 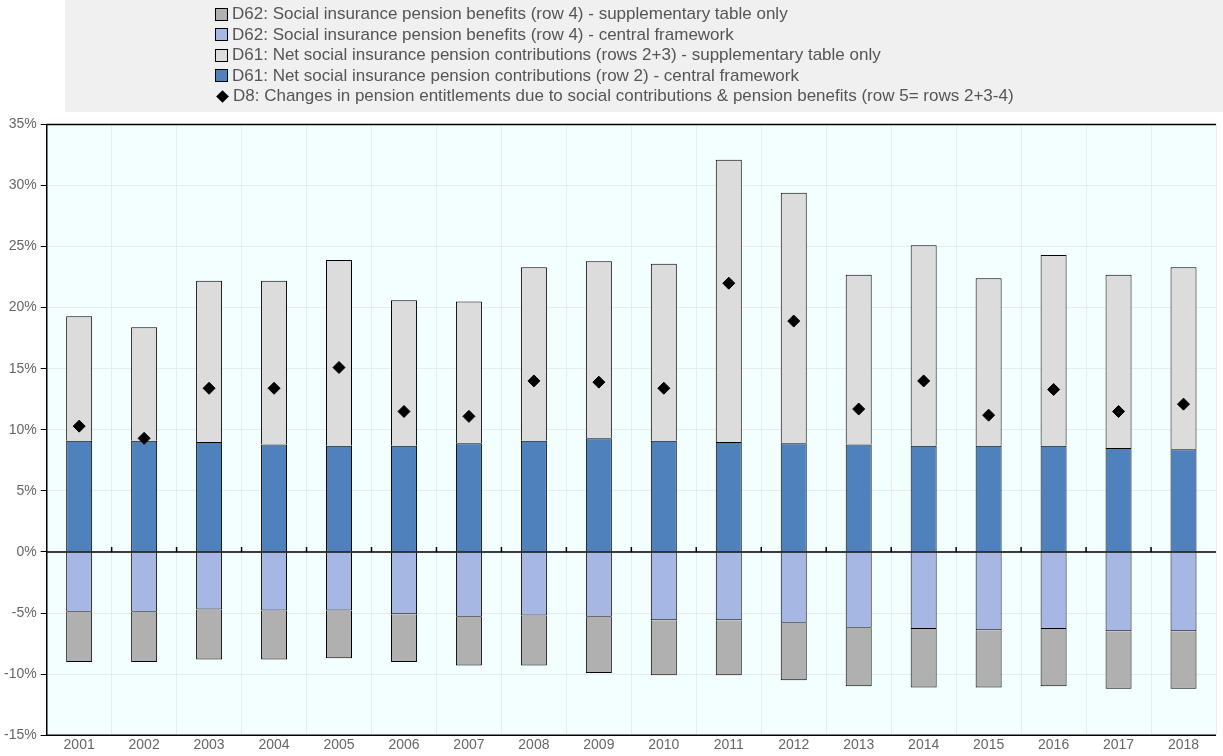 What do you see at coordinates (26, 489) in the screenshot?
I see `y-tick-label: 5%` at bounding box center [26, 489].